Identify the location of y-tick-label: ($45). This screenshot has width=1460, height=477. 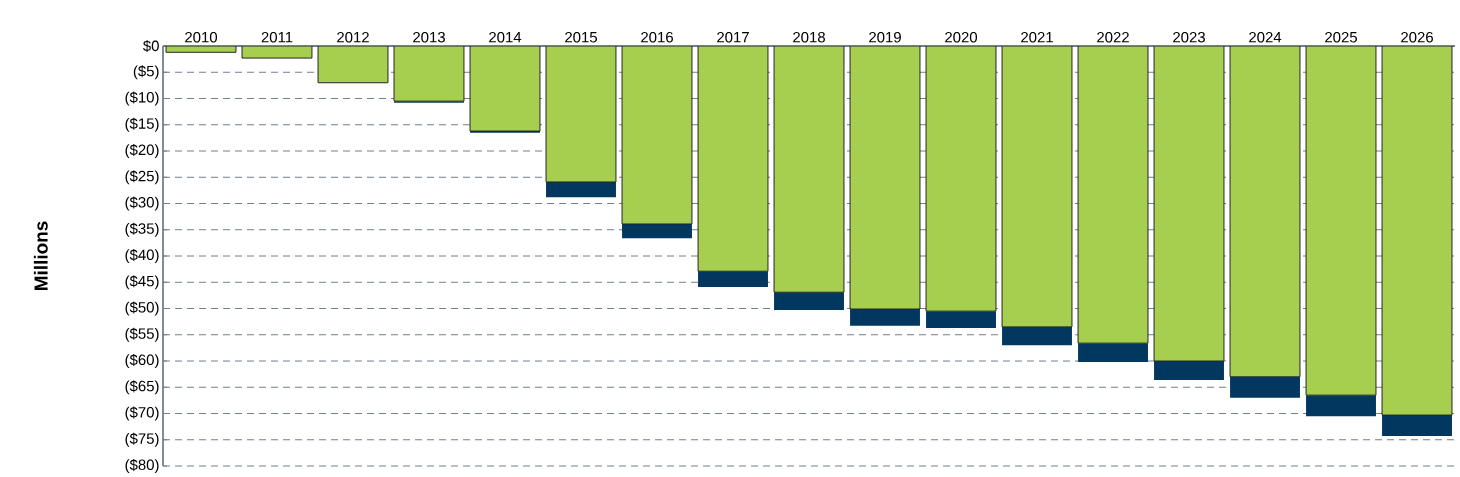
(142, 282).